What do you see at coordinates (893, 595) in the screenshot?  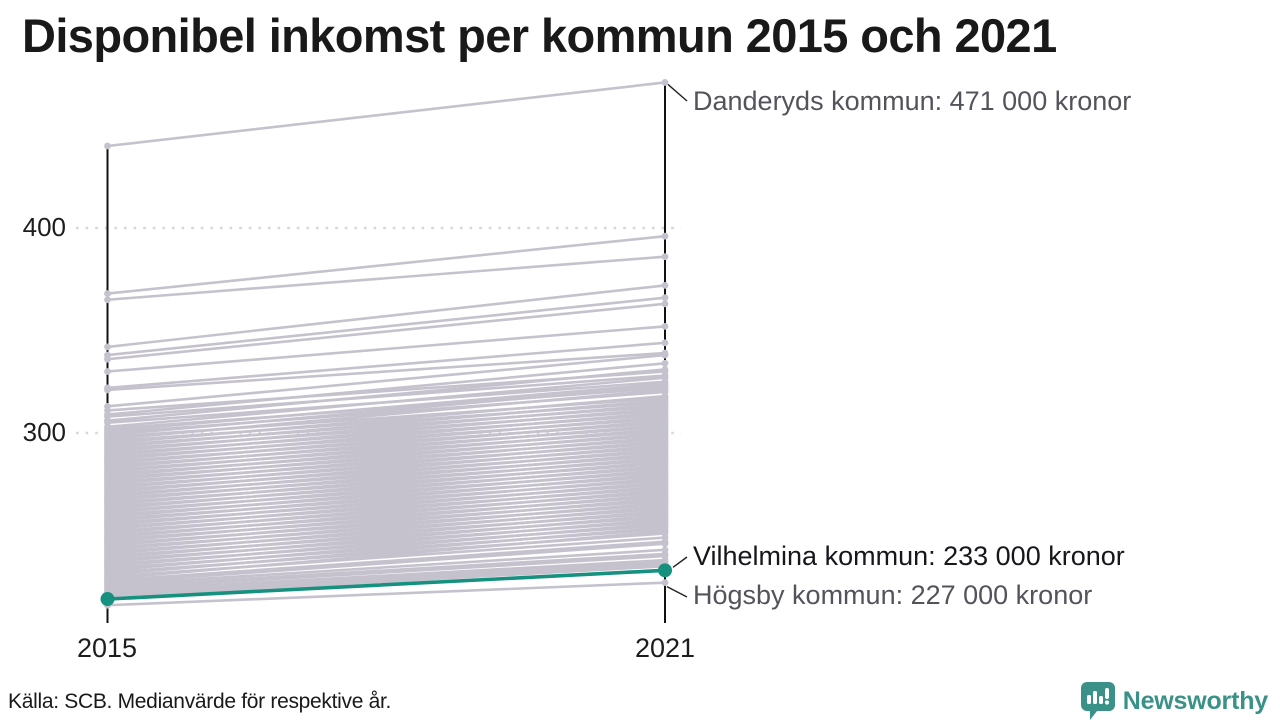 I see `annotation-hogsby: Högsby kommun: 227 000 kronor` at bounding box center [893, 595].